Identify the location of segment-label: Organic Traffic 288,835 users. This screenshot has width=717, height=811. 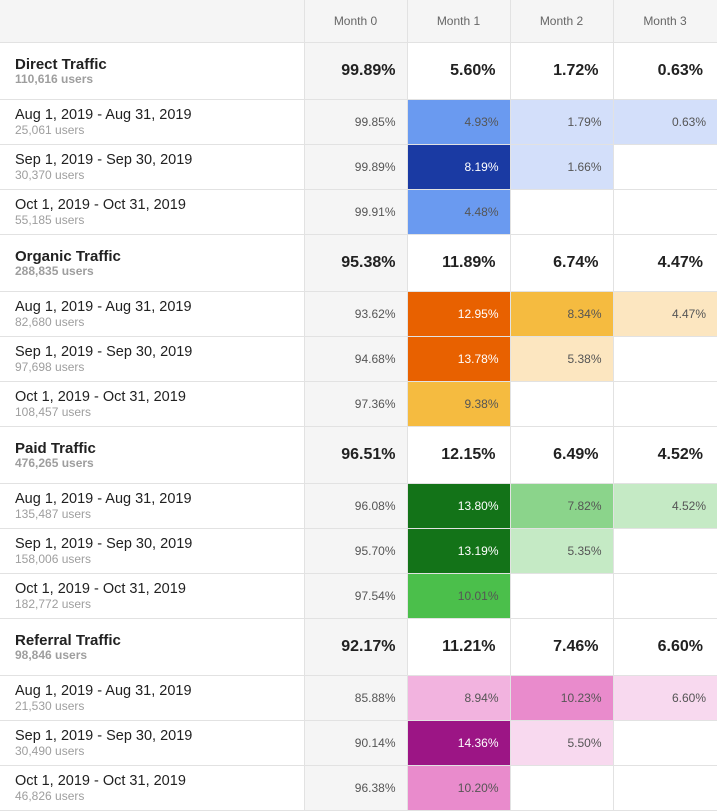
(152, 263).